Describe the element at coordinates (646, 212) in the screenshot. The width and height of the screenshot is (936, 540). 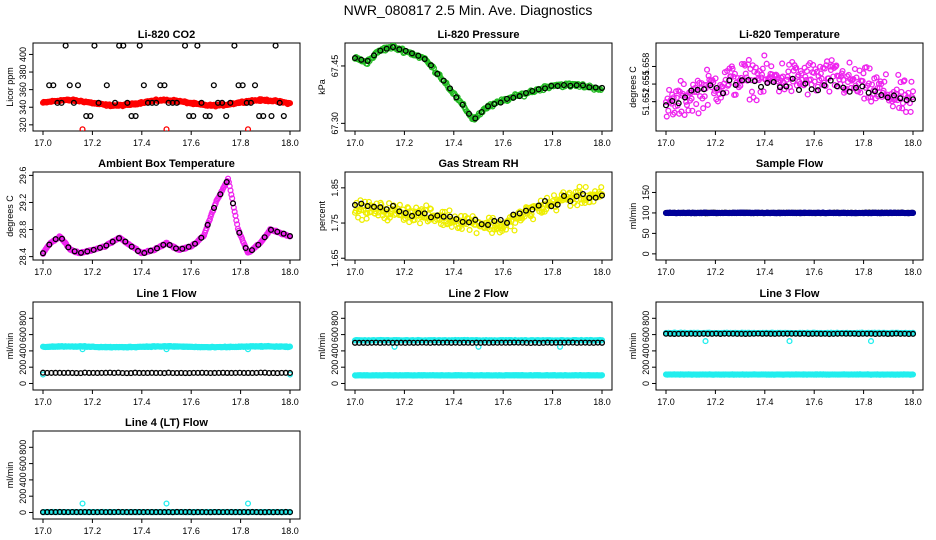
I see `y-tick-label: 100` at that location.